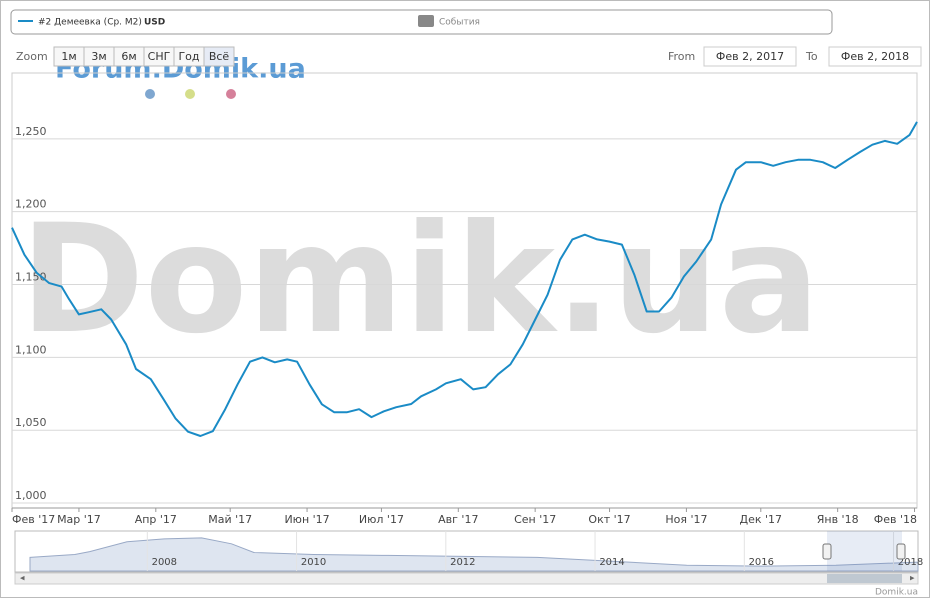 The height and width of the screenshot is (600, 931). I want to click on legend-unit: USD, so click(154, 23).